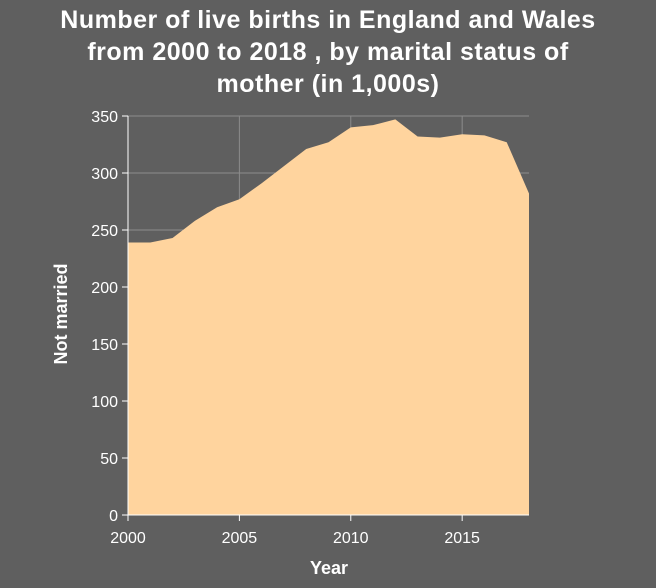 The width and height of the screenshot is (656, 588). I want to click on chart-title-line-3: mother (in 1,000s), so click(328, 84).